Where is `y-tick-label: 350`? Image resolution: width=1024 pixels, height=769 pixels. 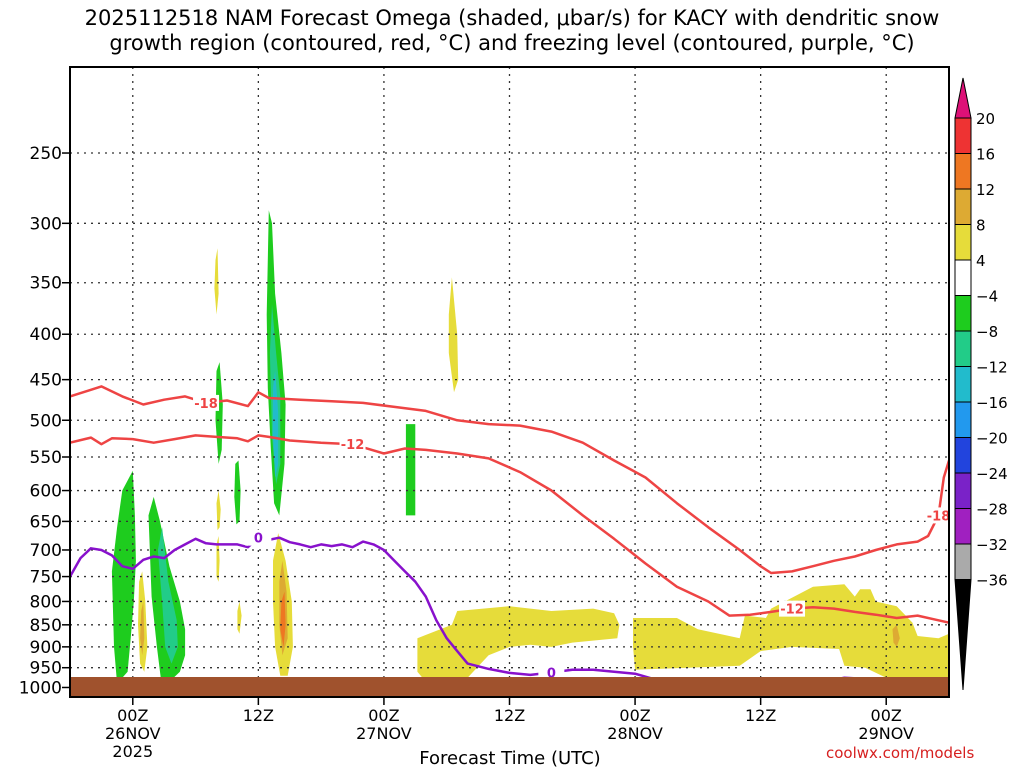
y-tick-label: 350 is located at coordinates (46, 284).